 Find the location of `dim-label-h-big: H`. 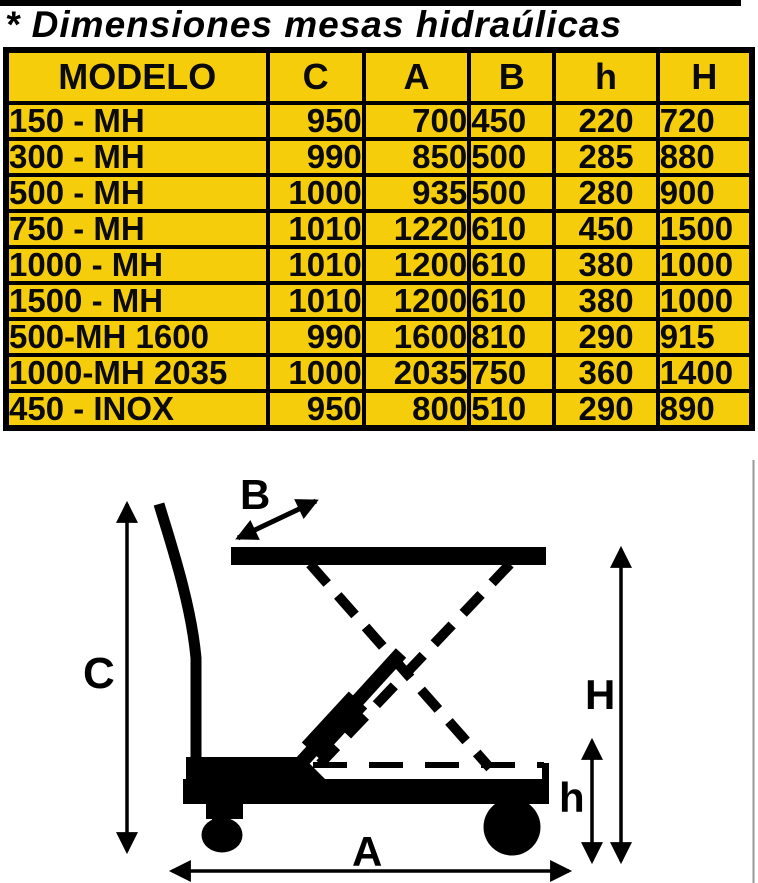

dim-label-h-big: H is located at coordinates (600, 694).